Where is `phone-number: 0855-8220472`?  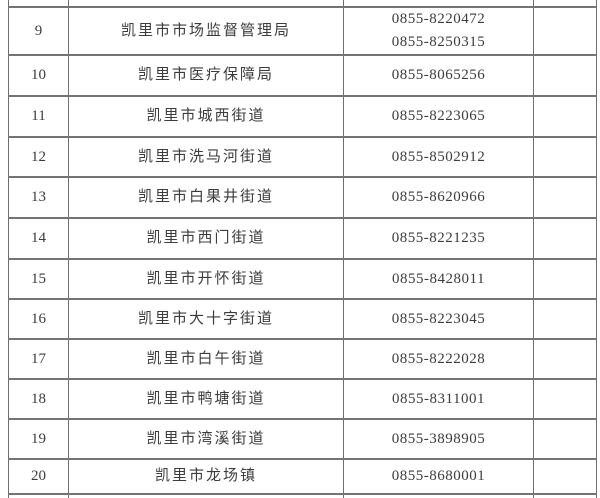
phone-number: 0855-8220472 is located at coordinates (438, 19).